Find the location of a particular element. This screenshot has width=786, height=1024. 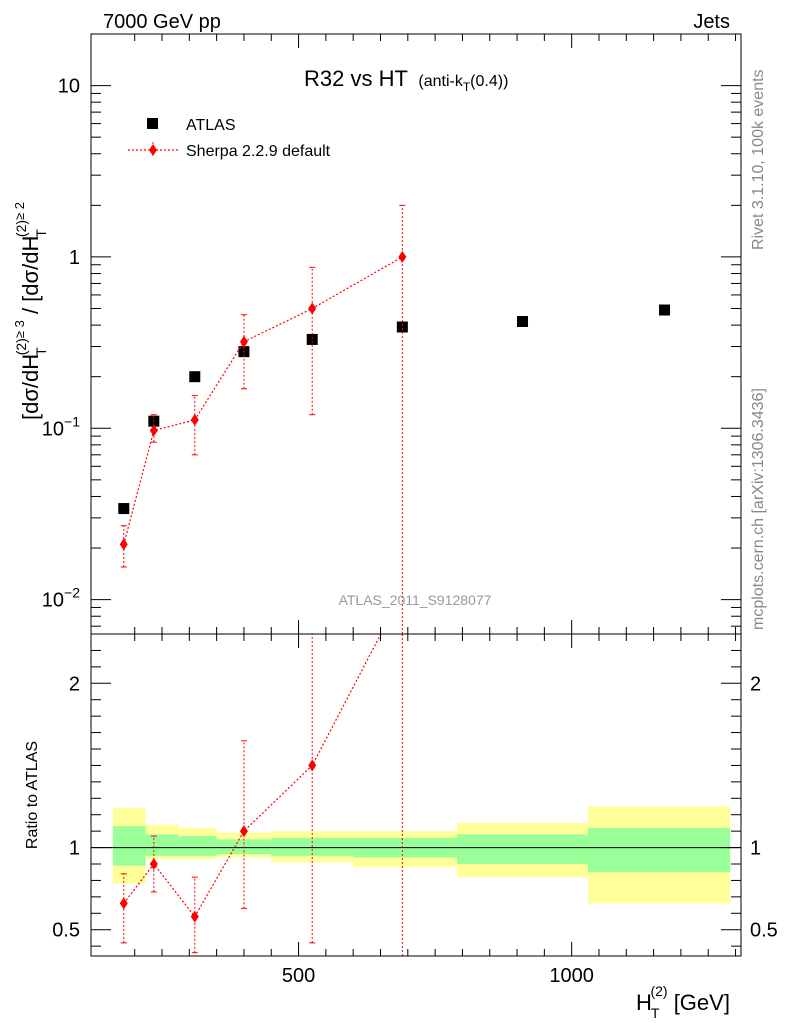

analysis-watermark: ATLAS_2011_S9128077 is located at coordinates (415, 600).